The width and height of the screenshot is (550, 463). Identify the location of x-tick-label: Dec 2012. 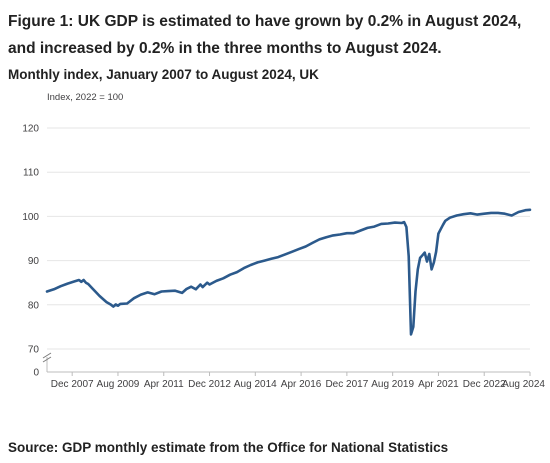
(209, 384).